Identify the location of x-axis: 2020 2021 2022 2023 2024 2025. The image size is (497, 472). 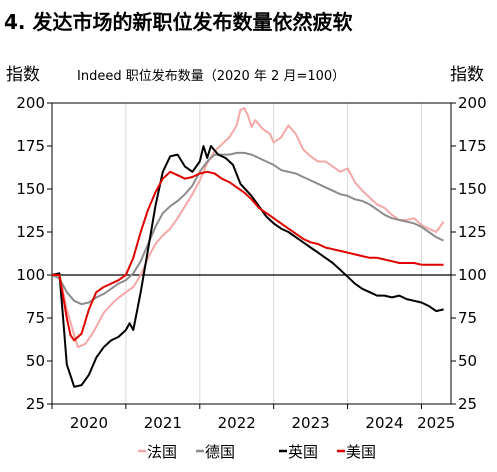
(253, 418).